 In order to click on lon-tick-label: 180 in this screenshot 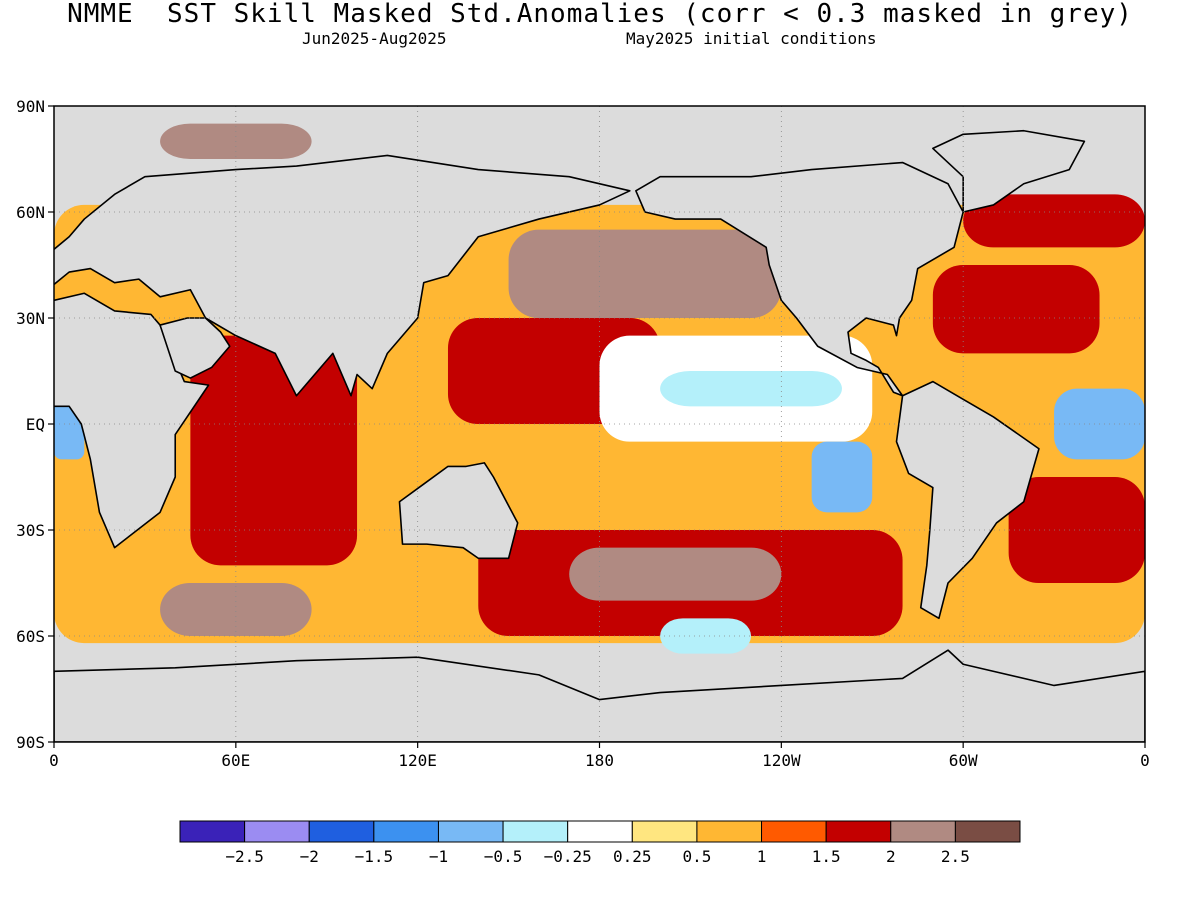, I will do `click(599, 760)`.